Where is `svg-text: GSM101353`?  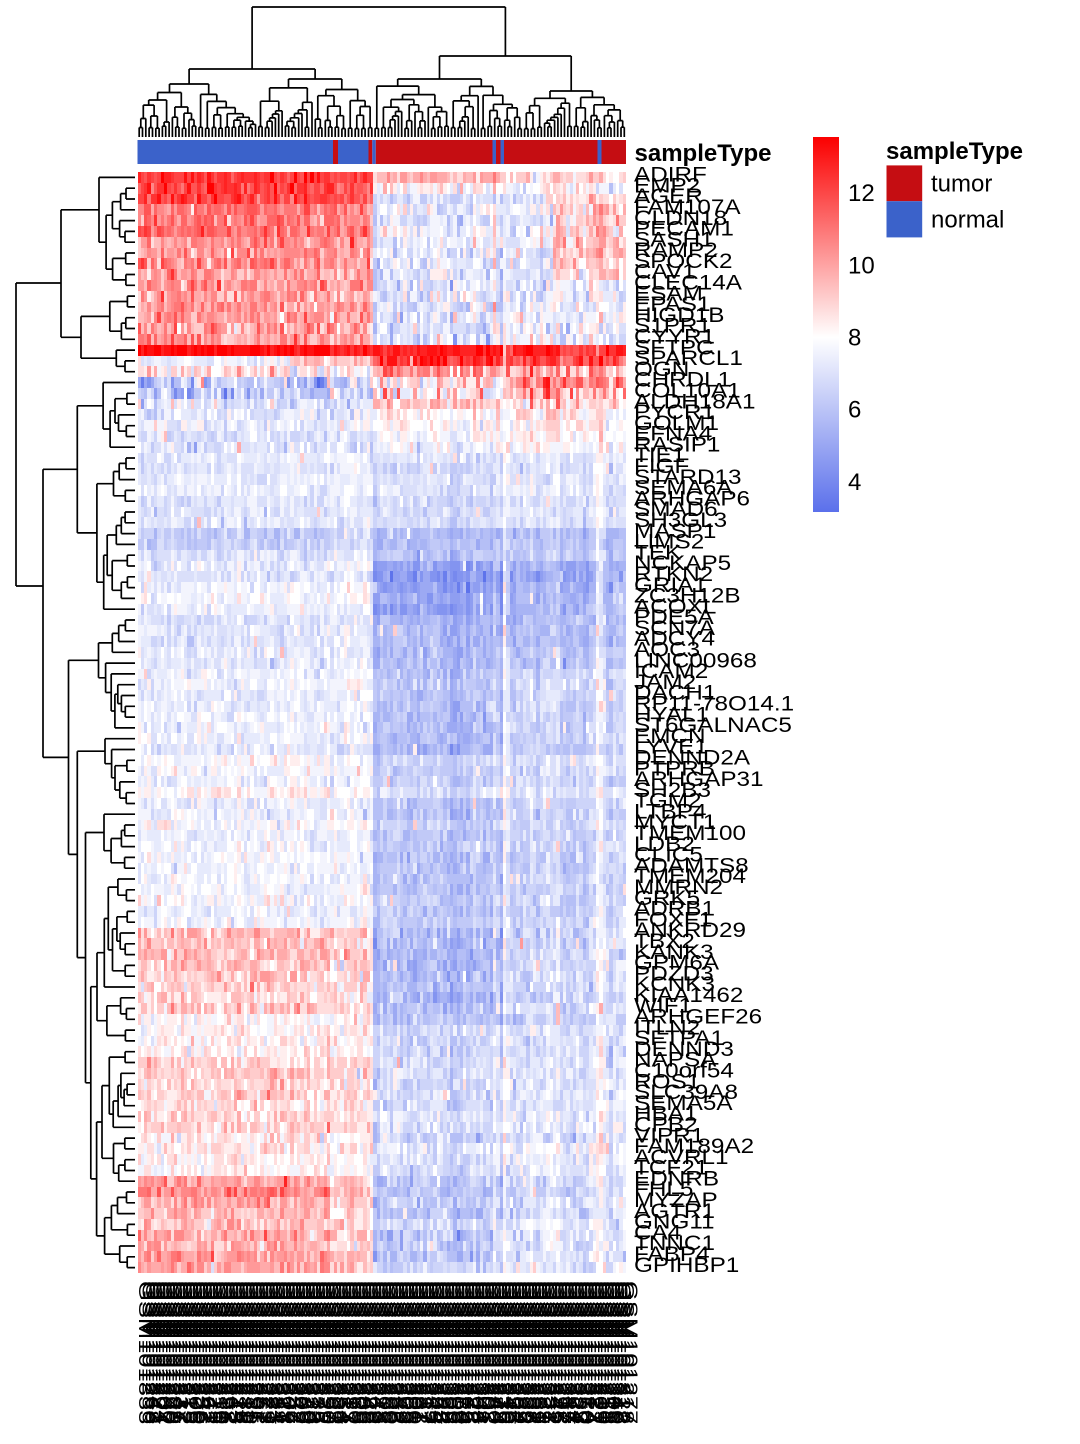
svg-text: GSM101353 is located at coordinates (580, 1352).